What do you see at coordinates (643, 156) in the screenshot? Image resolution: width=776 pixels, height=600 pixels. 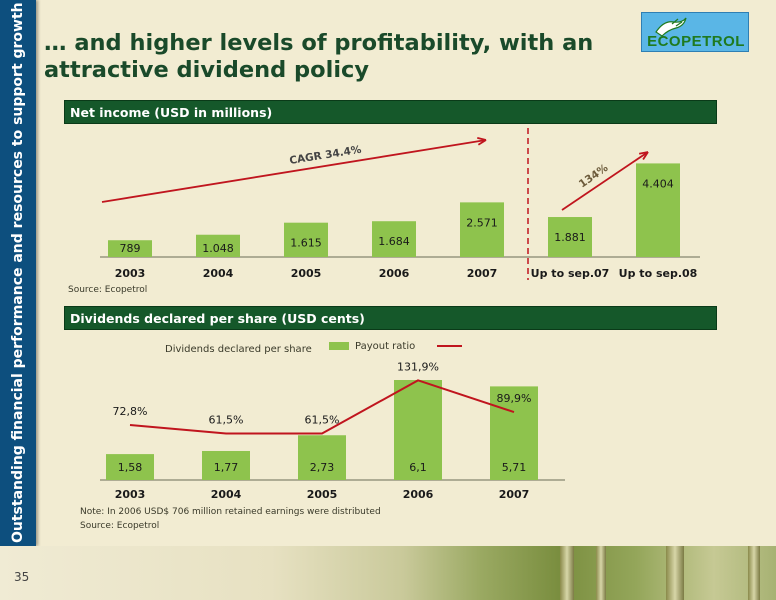 I see `growth-arrow-head` at bounding box center [643, 156].